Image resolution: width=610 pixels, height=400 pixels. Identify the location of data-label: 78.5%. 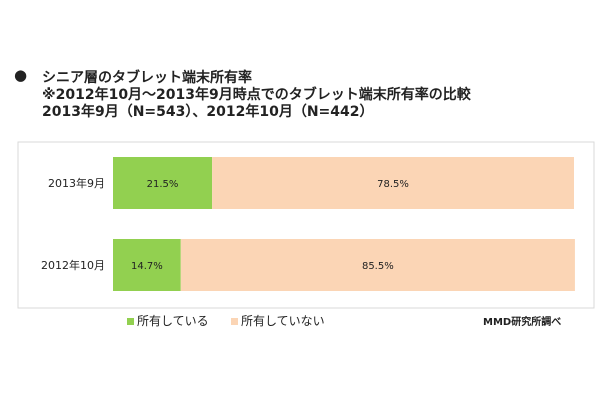
(393, 184).